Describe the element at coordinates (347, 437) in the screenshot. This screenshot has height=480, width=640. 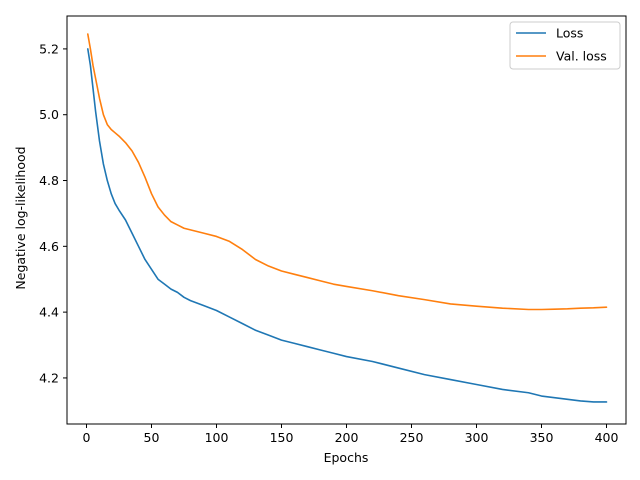
I see `x-tick-label: 200` at that location.